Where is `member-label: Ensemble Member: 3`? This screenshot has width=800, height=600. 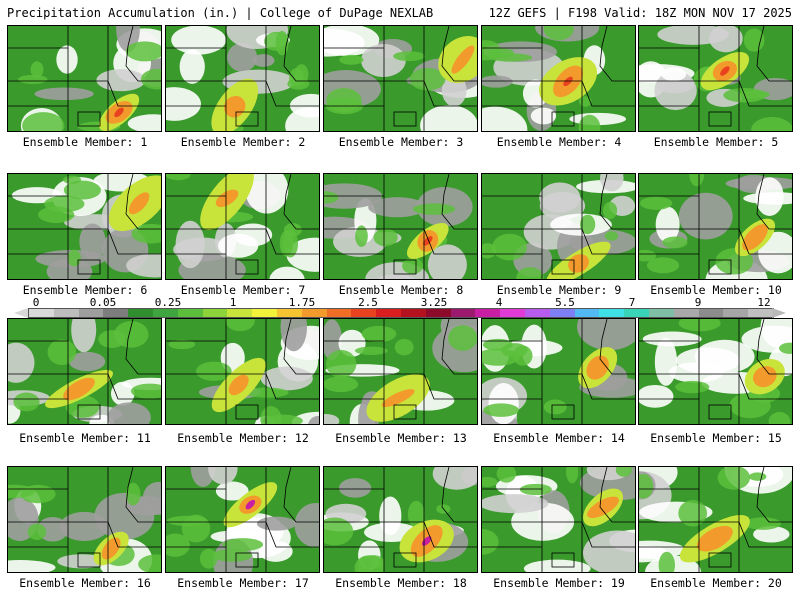
member-label: Ensemble Member: 3 is located at coordinates (401, 142).